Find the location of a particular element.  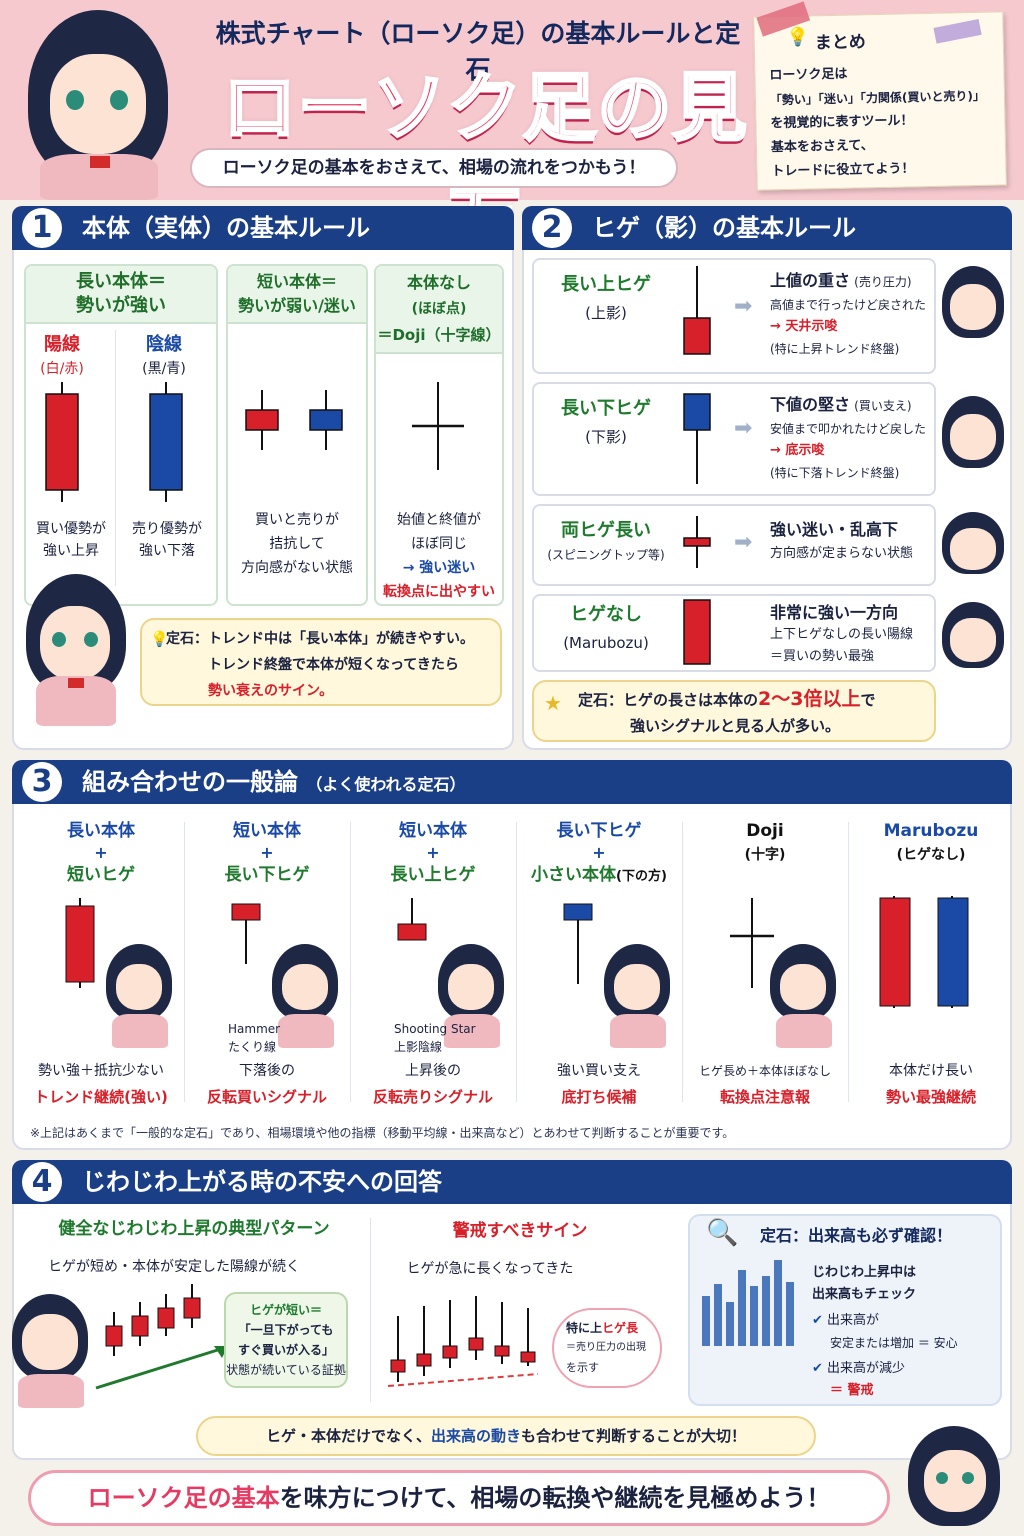

row-name: 長い下ヒゲ is located at coordinates (606, 408).